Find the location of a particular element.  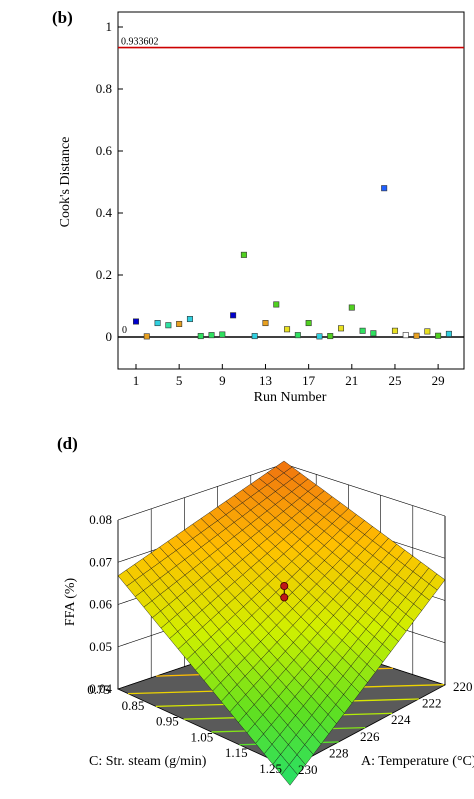

steam-axis-label: C: Str. steam (g/min) is located at coordinates (148, 761).